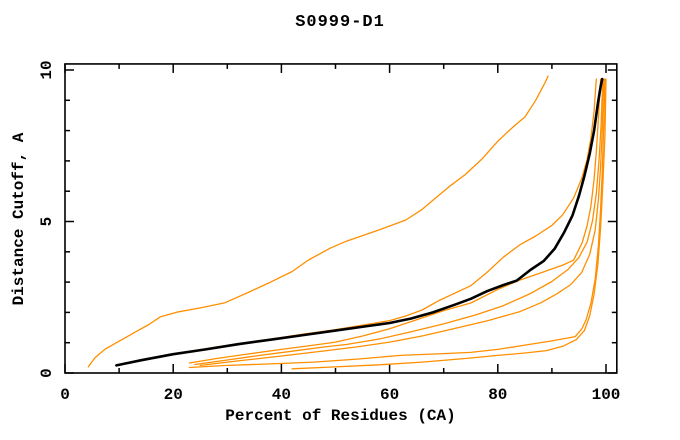 Image resolution: width=680 pixels, height=440 pixels. What do you see at coordinates (497, 395) in the screenshot?
I see `x-tick-label: 80` at bounding box center [497, 395].